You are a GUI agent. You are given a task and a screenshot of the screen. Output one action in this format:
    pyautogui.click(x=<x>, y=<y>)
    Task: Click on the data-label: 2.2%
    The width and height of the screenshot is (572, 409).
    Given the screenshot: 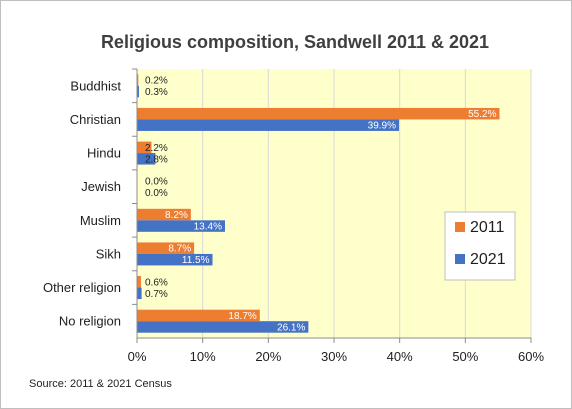 What is the action you would take?
    pyautogui.click(x=156, y=148)
    